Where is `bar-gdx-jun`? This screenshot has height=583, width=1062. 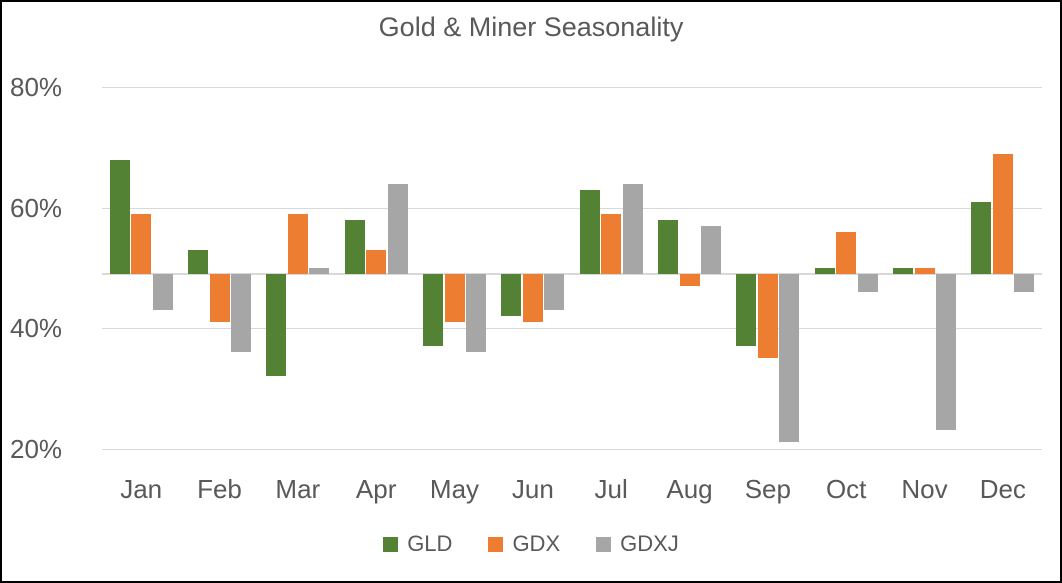 bar-gdx-jun is located at coordinates (532, 298).